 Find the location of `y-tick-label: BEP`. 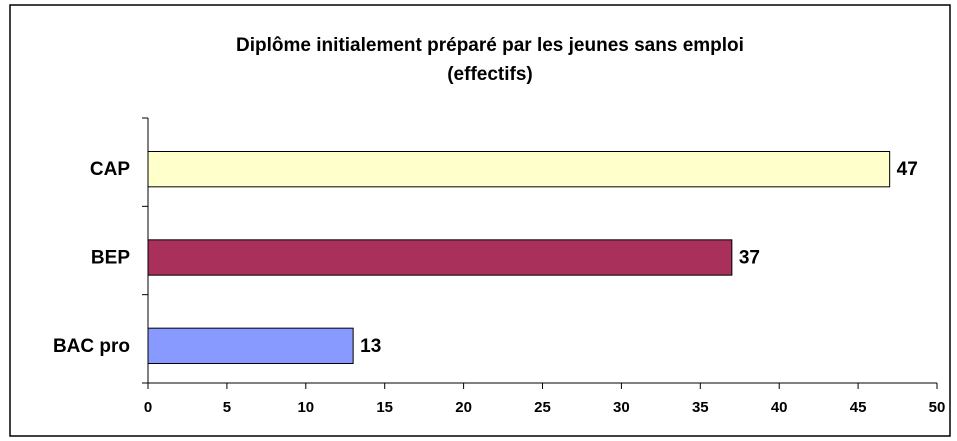

y-tick-label: BEP is located at coordinates (110, 258).